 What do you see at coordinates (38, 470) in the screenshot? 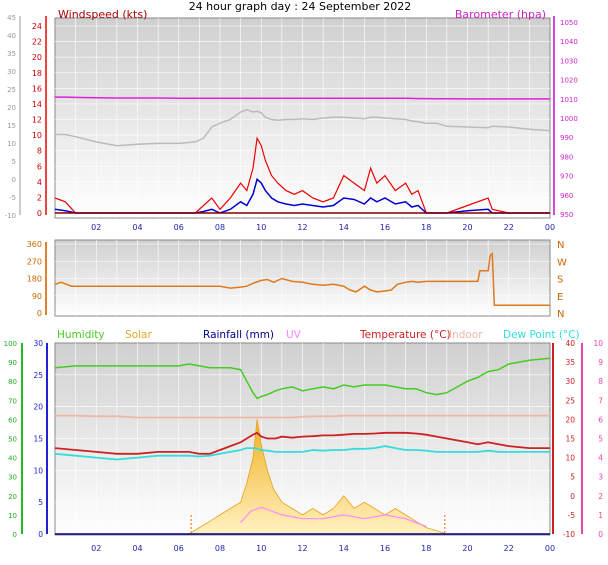
I see `rain-solar-tick-label: 10` at bounding box center [38, 470].